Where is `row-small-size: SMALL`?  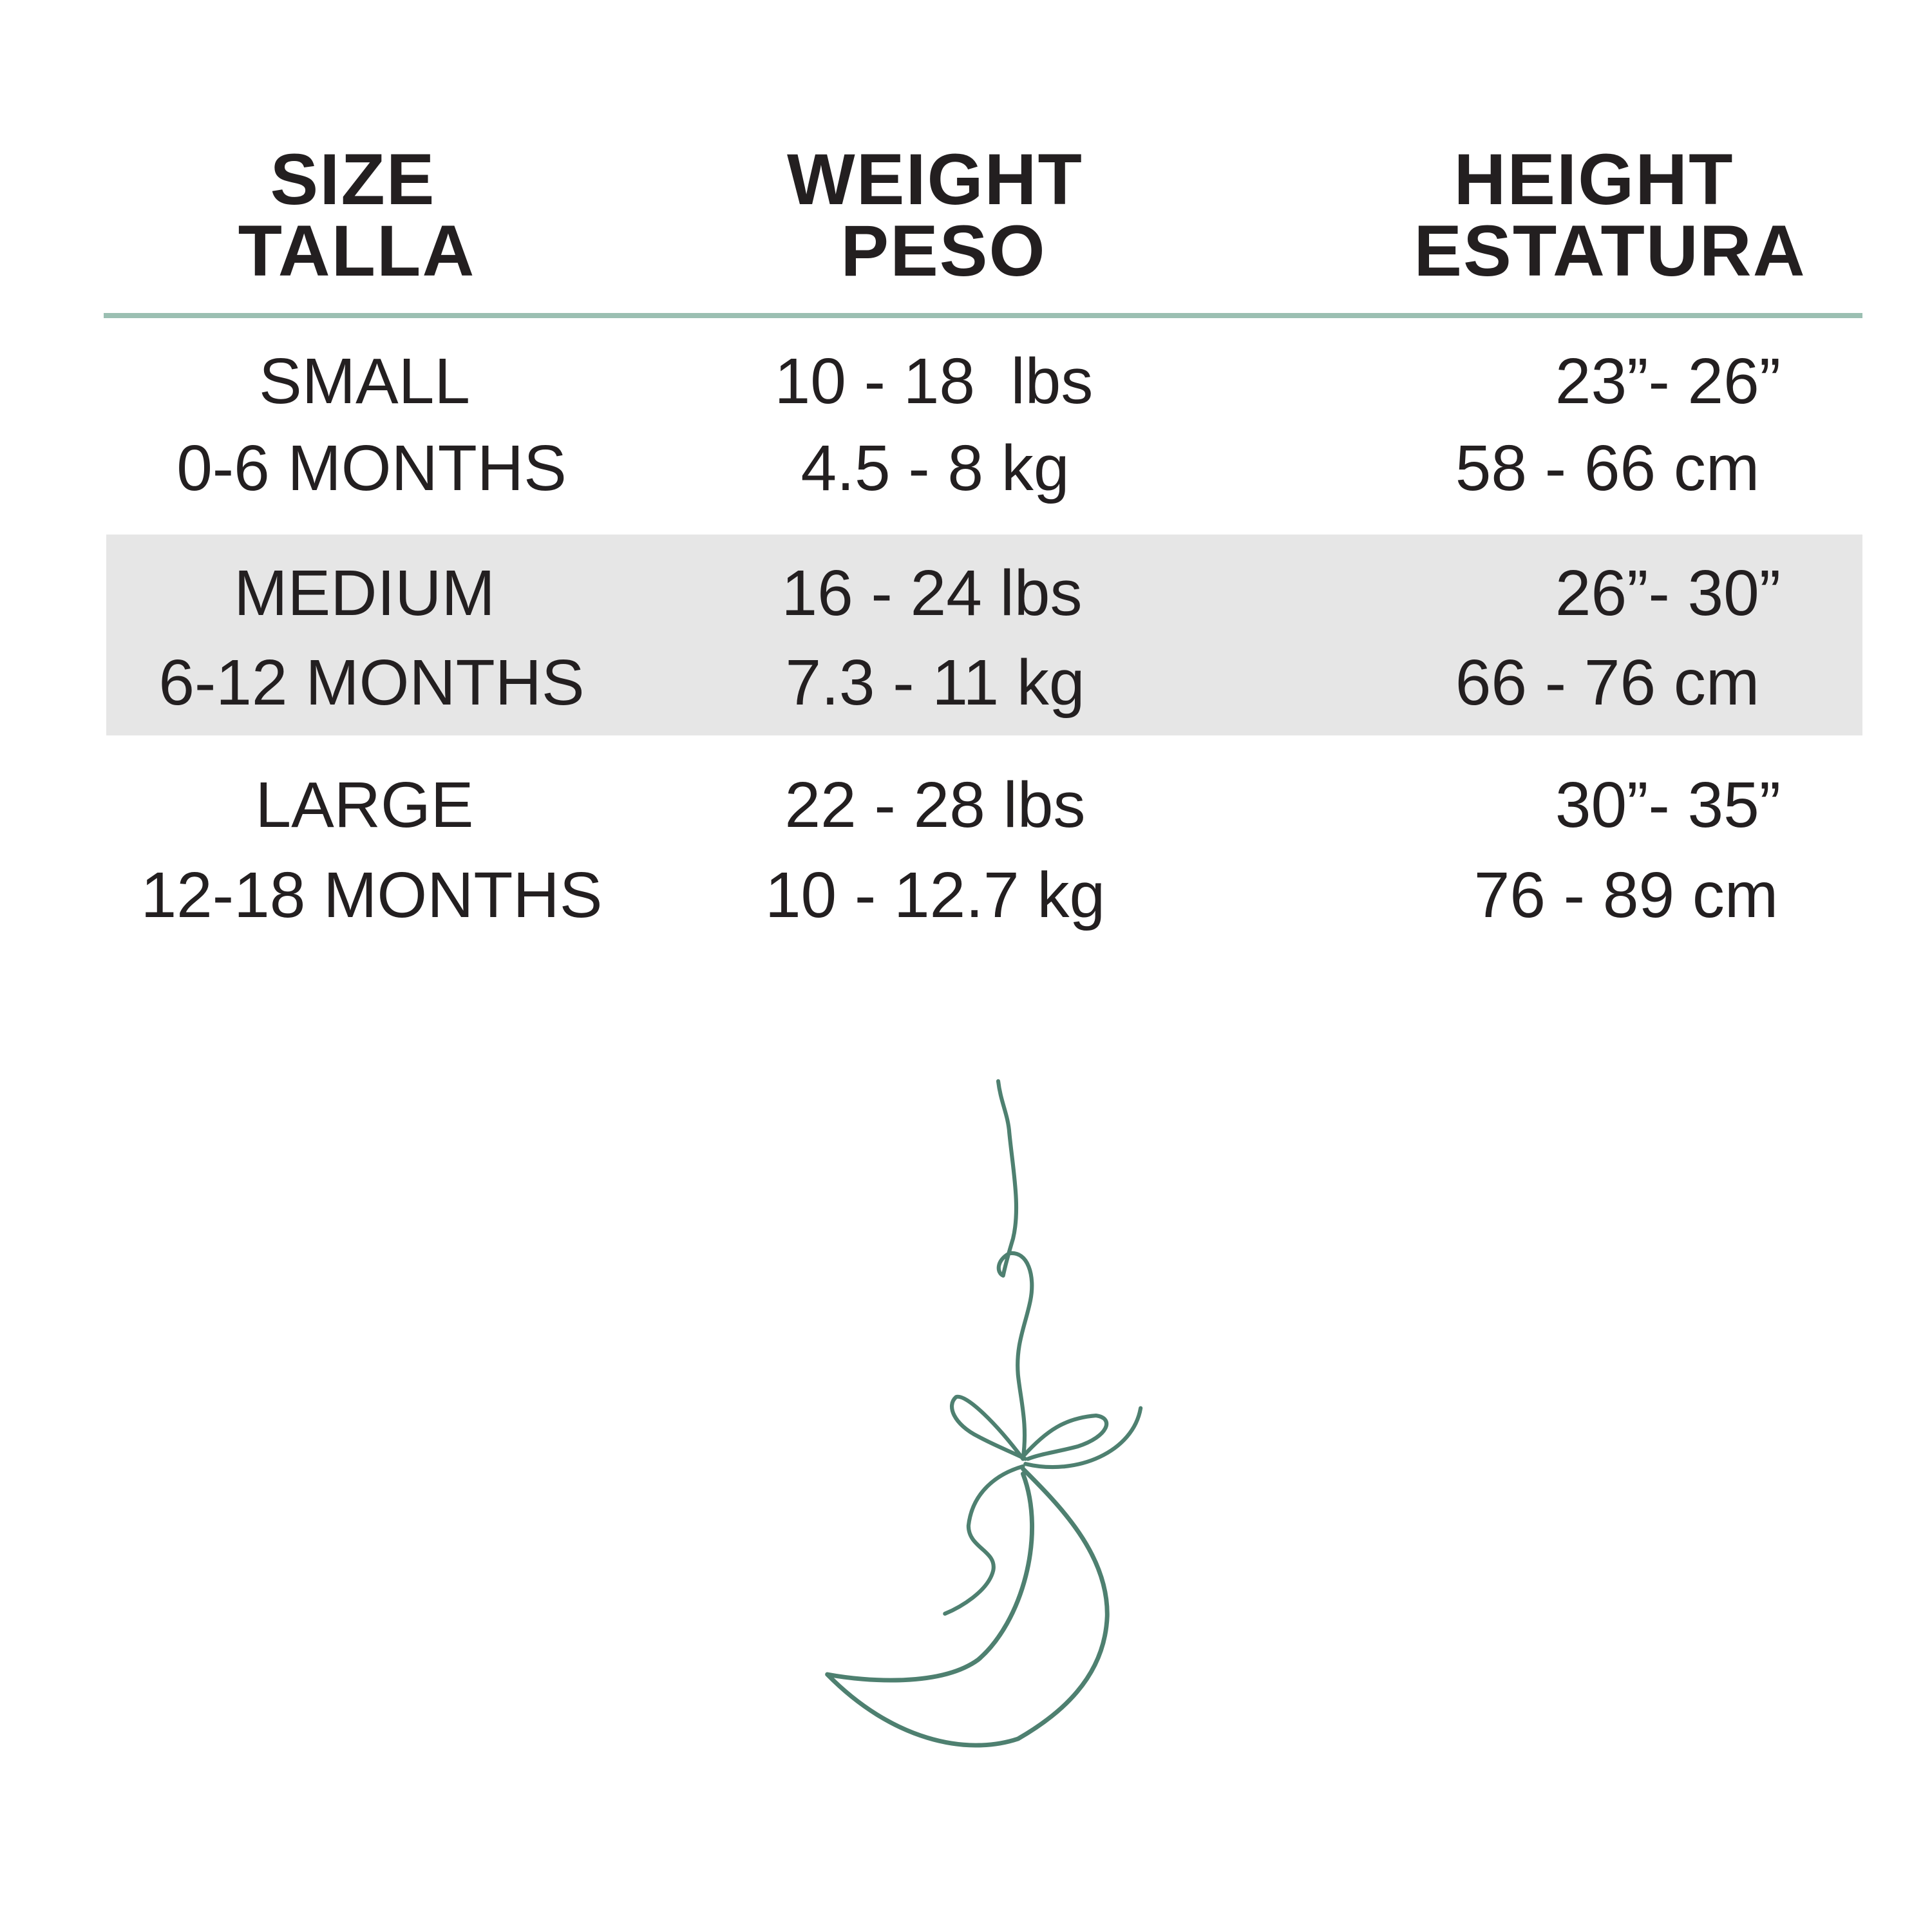 row-small-size: SMALL is located at coordinates (365, 381).